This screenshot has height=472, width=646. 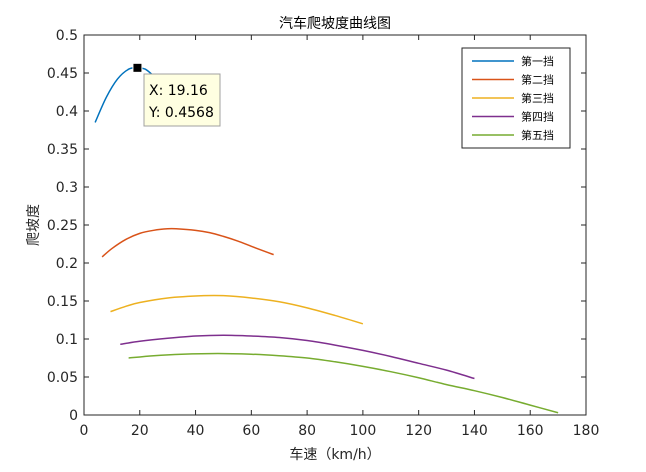 I want to click on y-tick-label: 0.05, so click(x=62, y=378).